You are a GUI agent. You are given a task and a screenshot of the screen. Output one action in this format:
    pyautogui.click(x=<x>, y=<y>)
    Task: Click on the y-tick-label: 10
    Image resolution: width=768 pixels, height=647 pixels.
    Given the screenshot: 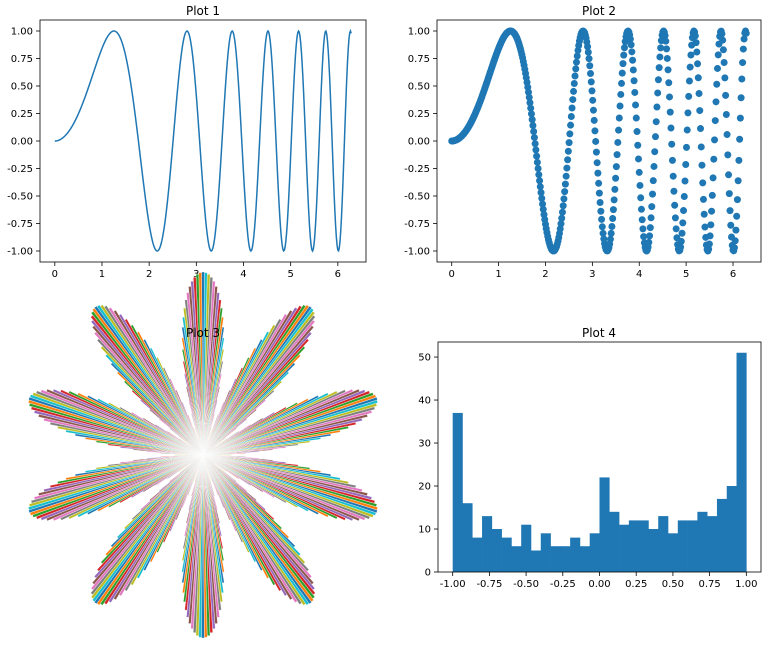 What is the action you would take?
    pyautogui.click(x=424, y=530)
    